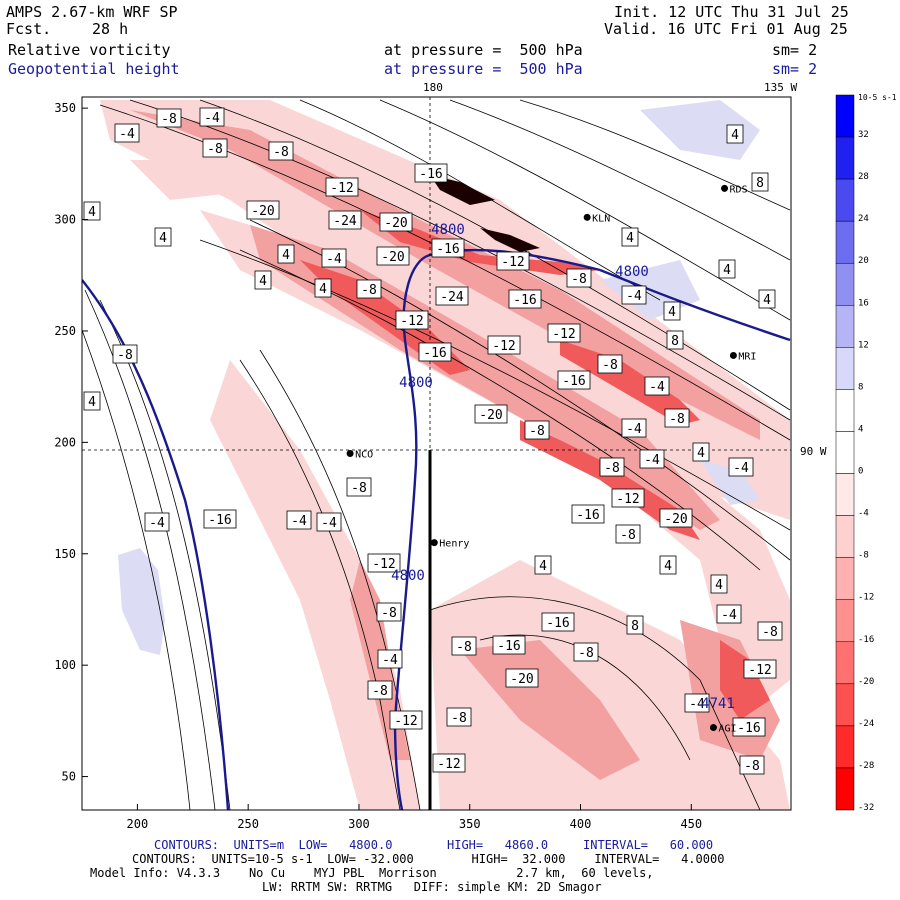 Image resolution: width=900 pixels, height=900 pixels. I want to click on station-label: Henry, so click(454, 544).